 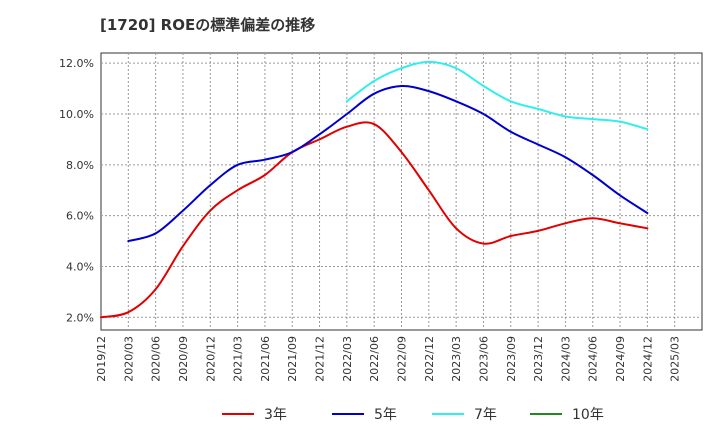 I want to click on x-tick-label: 2021/03, so click(x=238, y=359).